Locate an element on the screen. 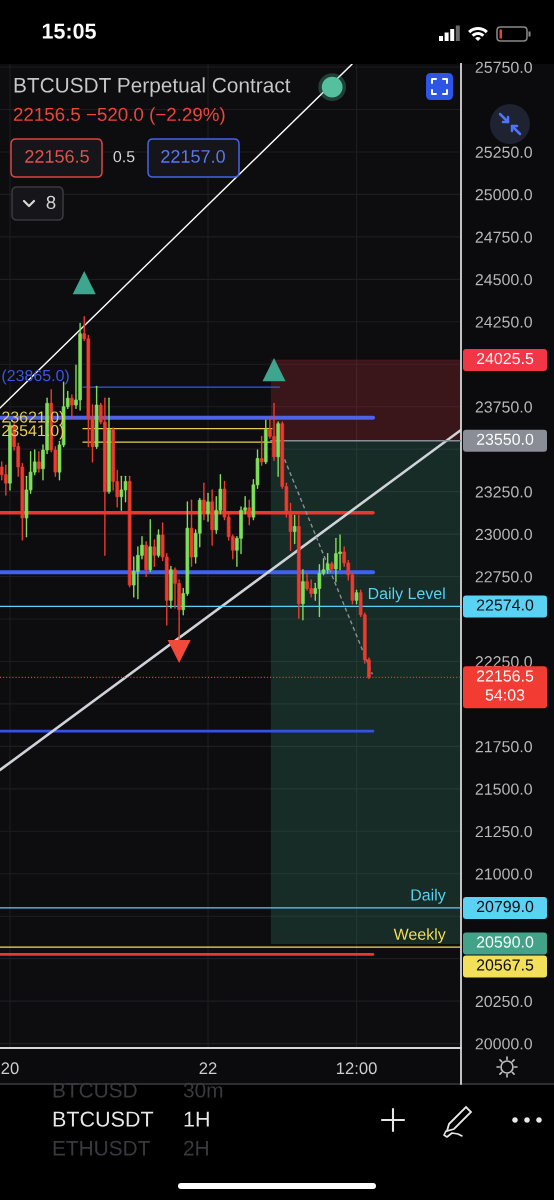 Image resolution: width=554 pixels, height=1200 pixels. text: 30m is located at coordinates (203, 1090).